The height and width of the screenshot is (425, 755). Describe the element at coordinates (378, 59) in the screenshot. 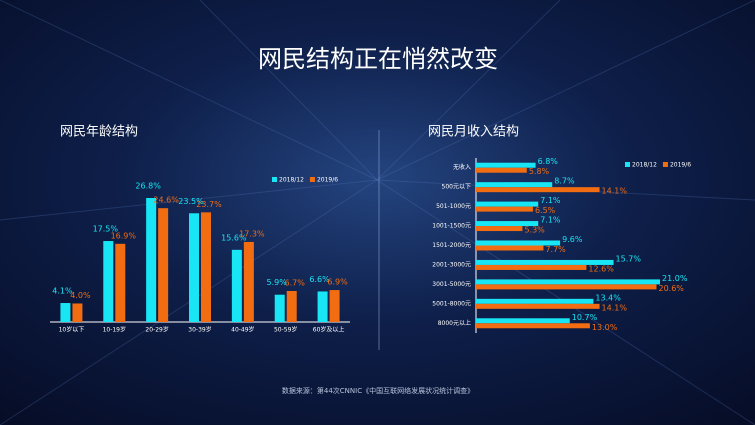

I see `slide-title: 网民结构正在悄然改变` at that location.